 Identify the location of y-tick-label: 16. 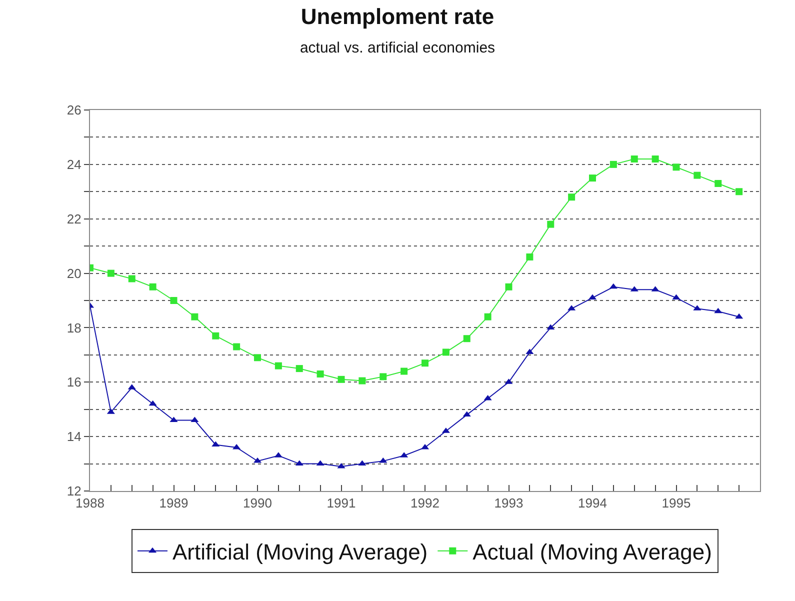
(74, 382).